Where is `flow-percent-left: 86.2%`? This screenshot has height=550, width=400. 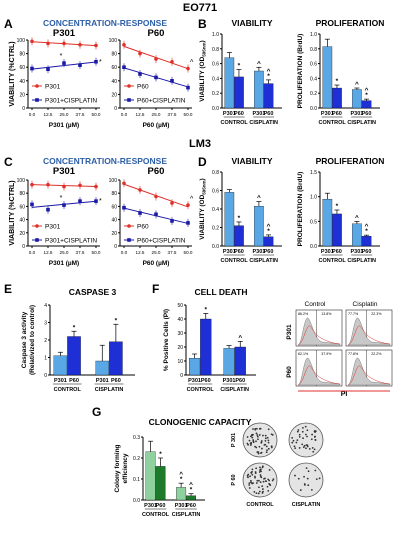 flow-percent-left: 86.2% is located at coordinates (303, 314).